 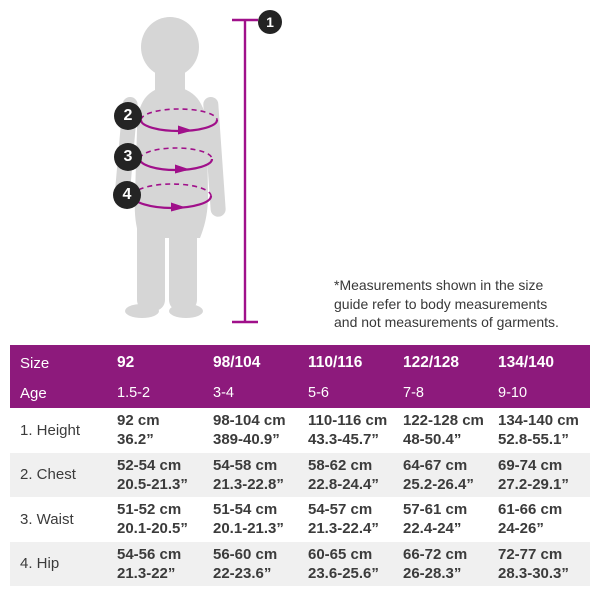 I want to click on cell-cm: 66-72 cm, so click(x=435, y=554).